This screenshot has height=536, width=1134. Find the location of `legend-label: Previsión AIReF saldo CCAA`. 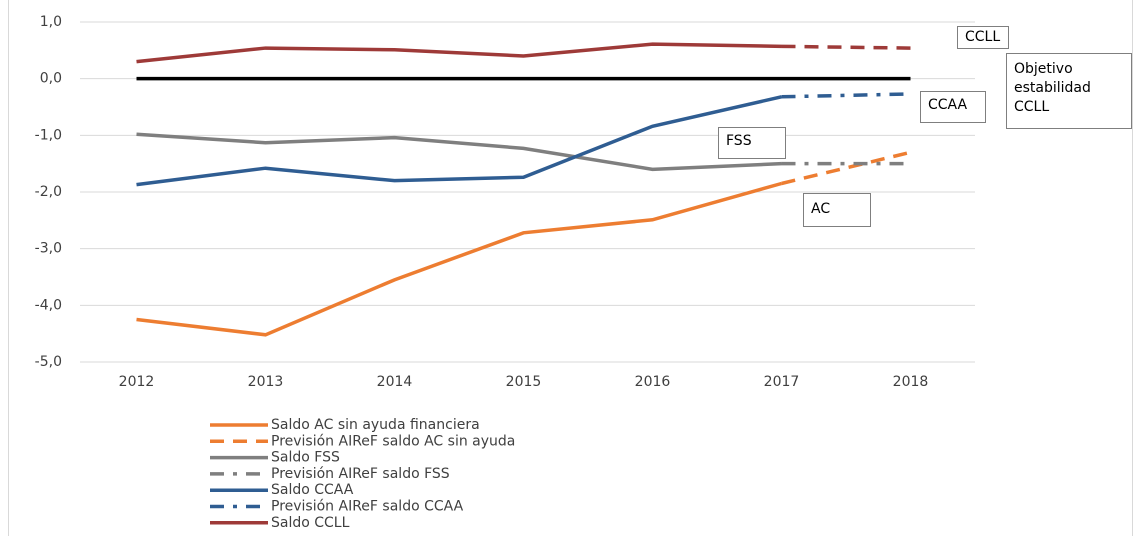

legend-label: Previsión AIReF saldo CCAA is located at coordinates (367, 507).